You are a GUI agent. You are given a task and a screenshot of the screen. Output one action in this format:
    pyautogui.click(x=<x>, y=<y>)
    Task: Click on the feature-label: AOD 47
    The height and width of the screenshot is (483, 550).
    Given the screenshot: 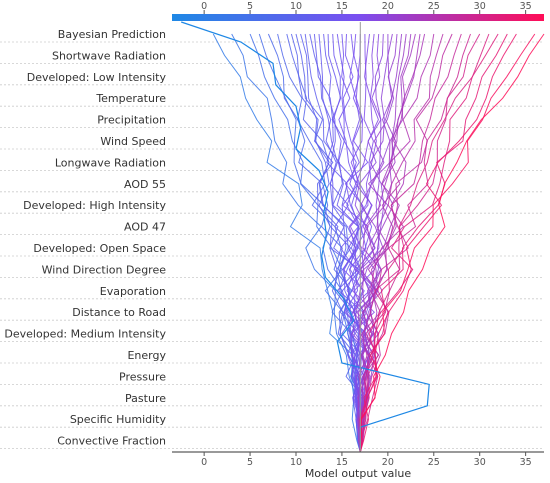 What is the action you would take?
    pyautogui.click(x=145, y=227)
    